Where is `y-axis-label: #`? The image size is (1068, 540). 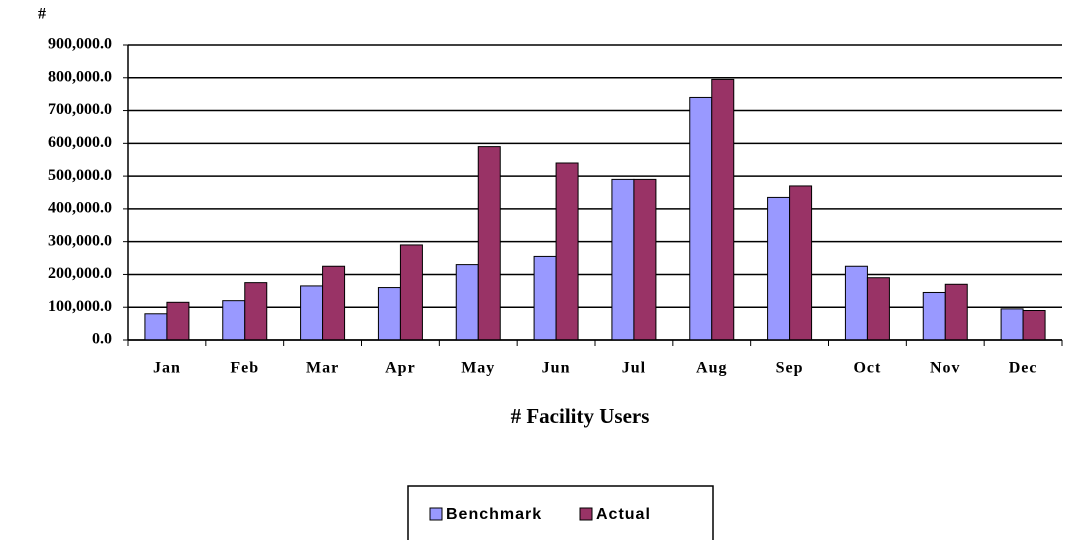
y-axis-label: # is located at coordinates (42, 14).